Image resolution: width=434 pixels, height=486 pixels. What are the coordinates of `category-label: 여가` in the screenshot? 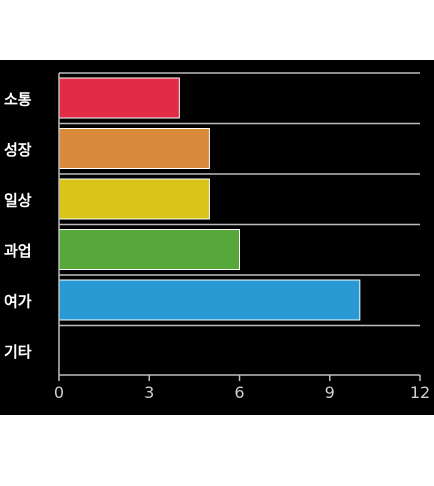 It's located at (18, 301).